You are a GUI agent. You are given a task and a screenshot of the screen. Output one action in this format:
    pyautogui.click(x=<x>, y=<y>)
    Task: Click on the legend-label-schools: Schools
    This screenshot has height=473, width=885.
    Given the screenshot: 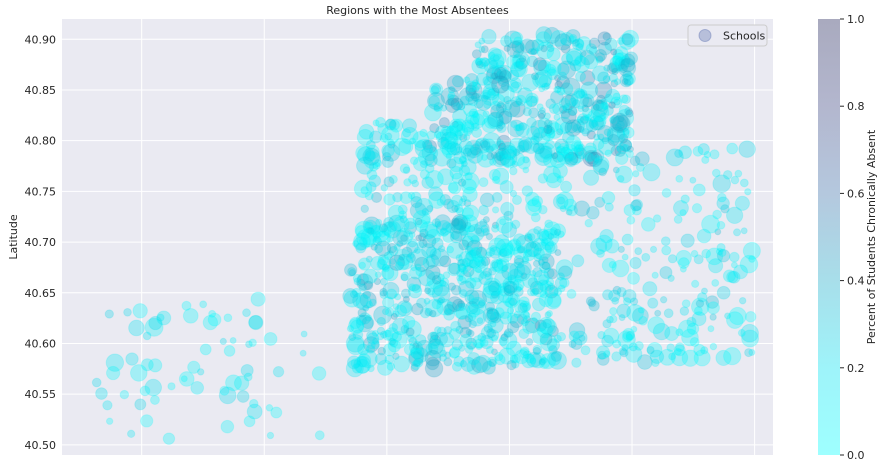 What is the action you would take?
    pyautogui.click(x=744, y=36)
    